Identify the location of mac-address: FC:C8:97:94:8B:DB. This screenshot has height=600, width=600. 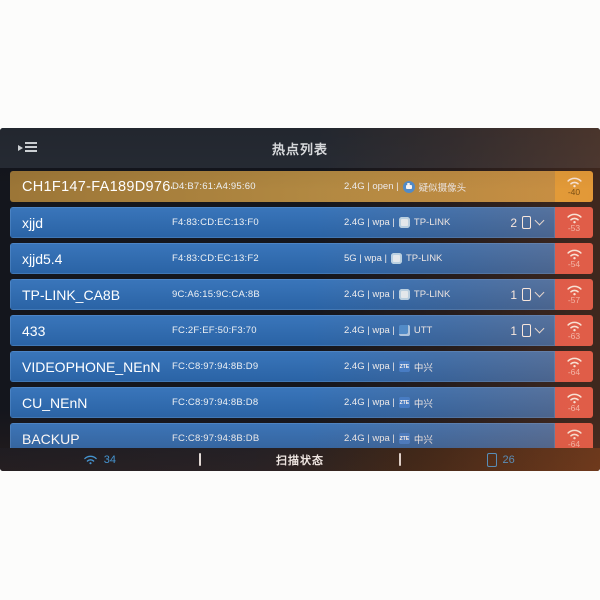
(216, 438).